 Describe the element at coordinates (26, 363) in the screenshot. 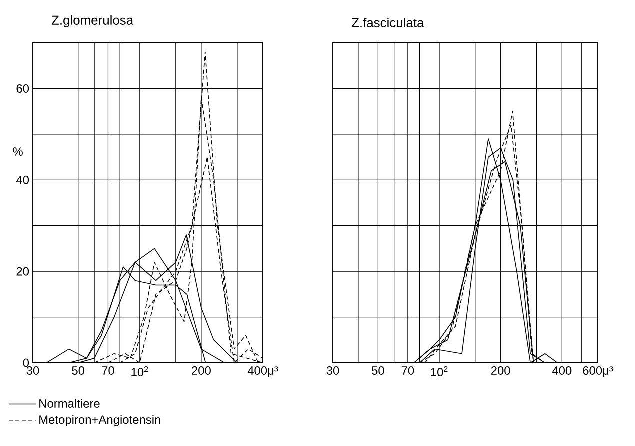

I see `y-tick-label: 0` at that location.